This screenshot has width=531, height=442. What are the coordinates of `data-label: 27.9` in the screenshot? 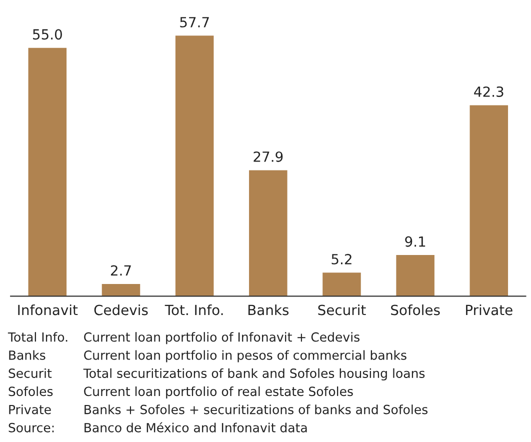 It's located at (268, 156).